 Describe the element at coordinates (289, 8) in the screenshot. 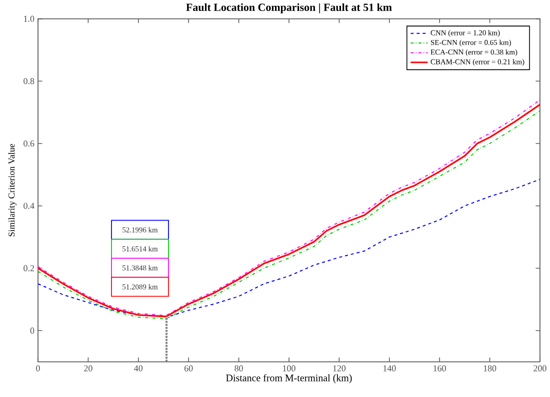

I see `chart-title: Fault Location Comparison | Fault at 51 km` at that location.